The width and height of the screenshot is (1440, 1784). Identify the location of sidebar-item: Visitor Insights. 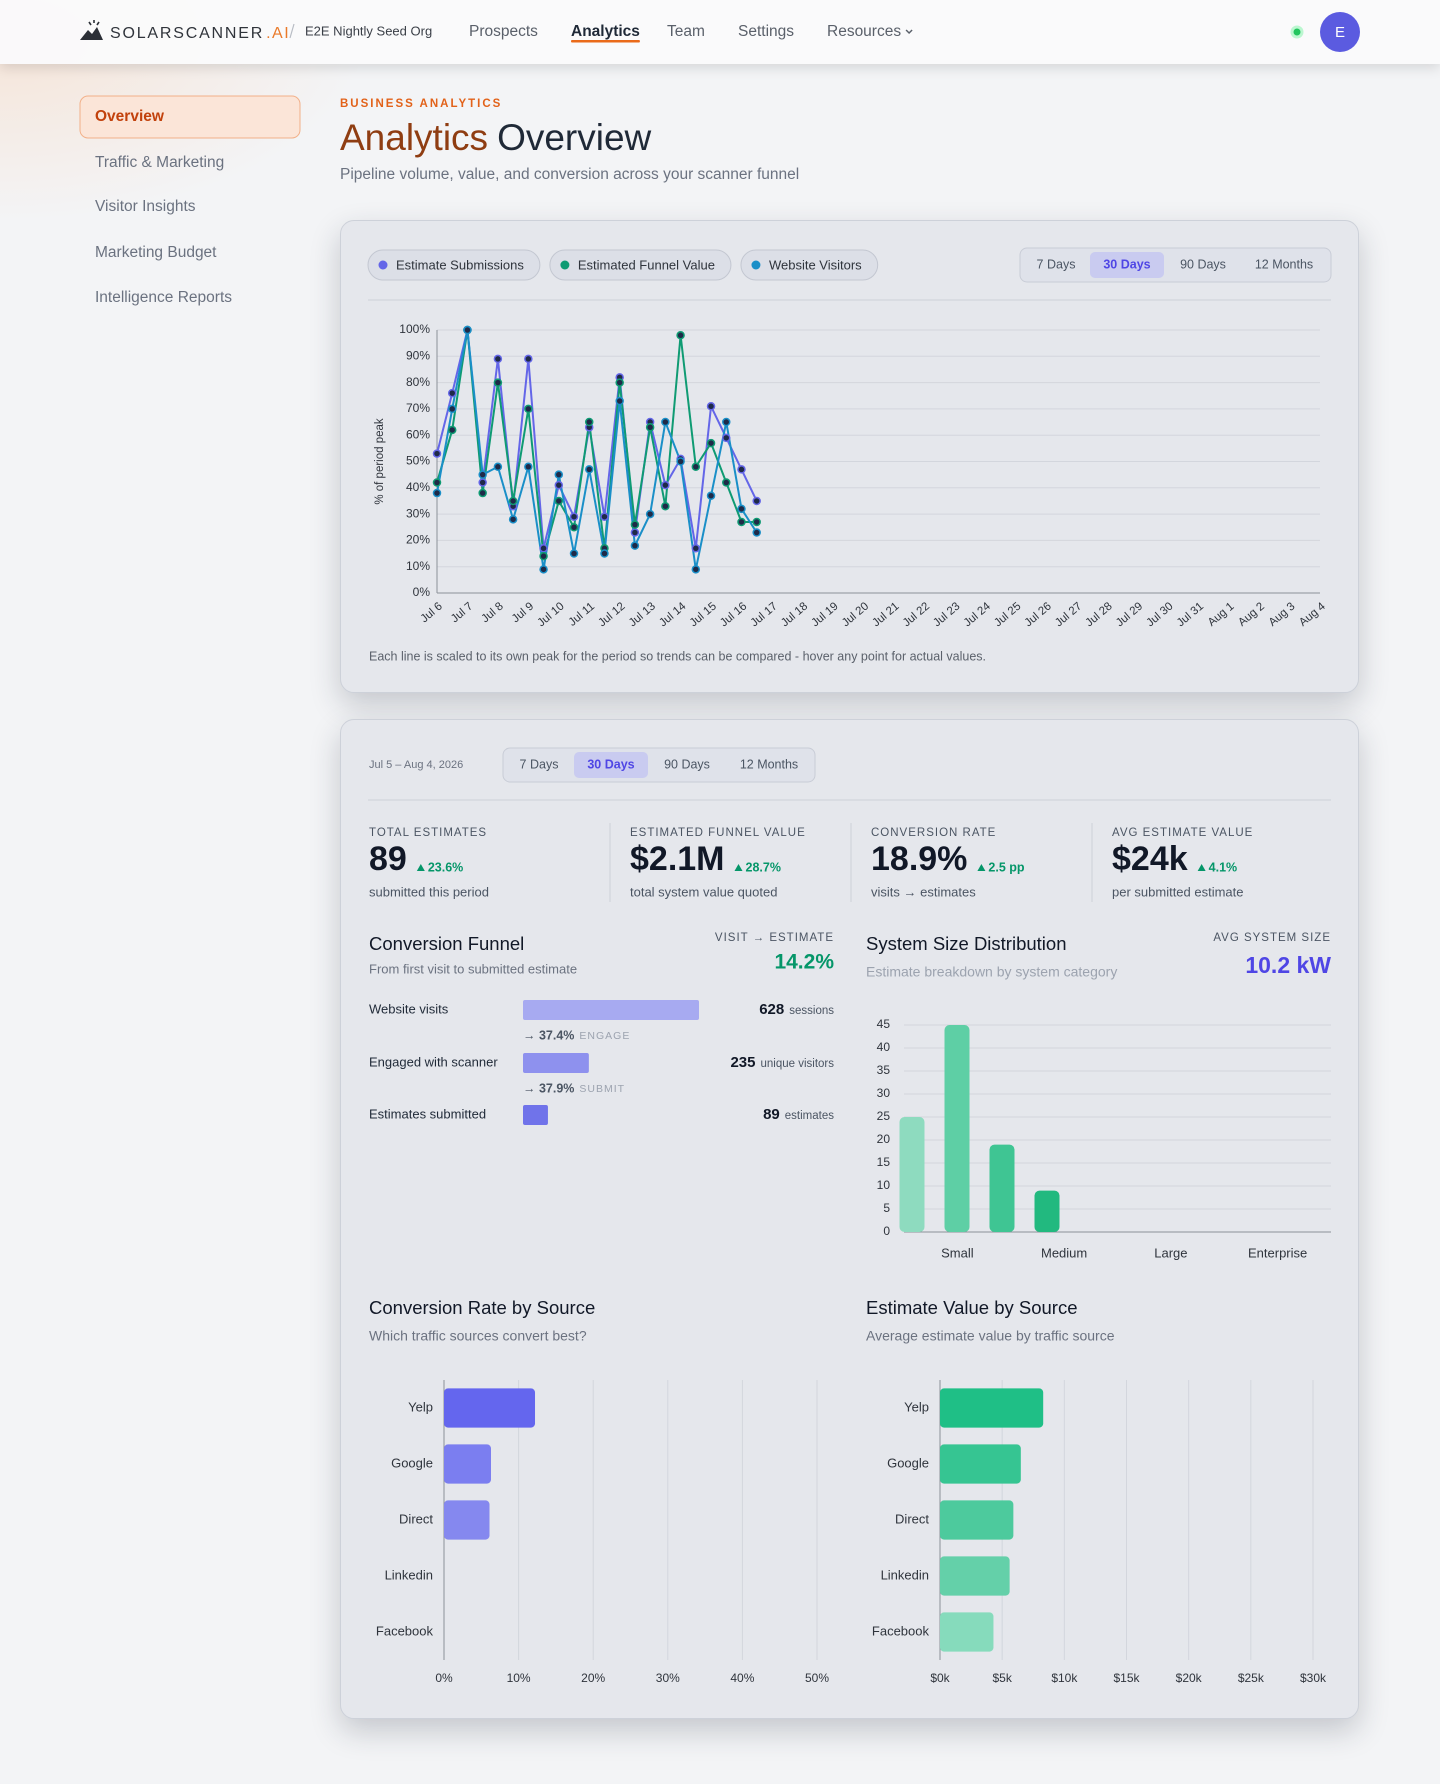
(145, 206).